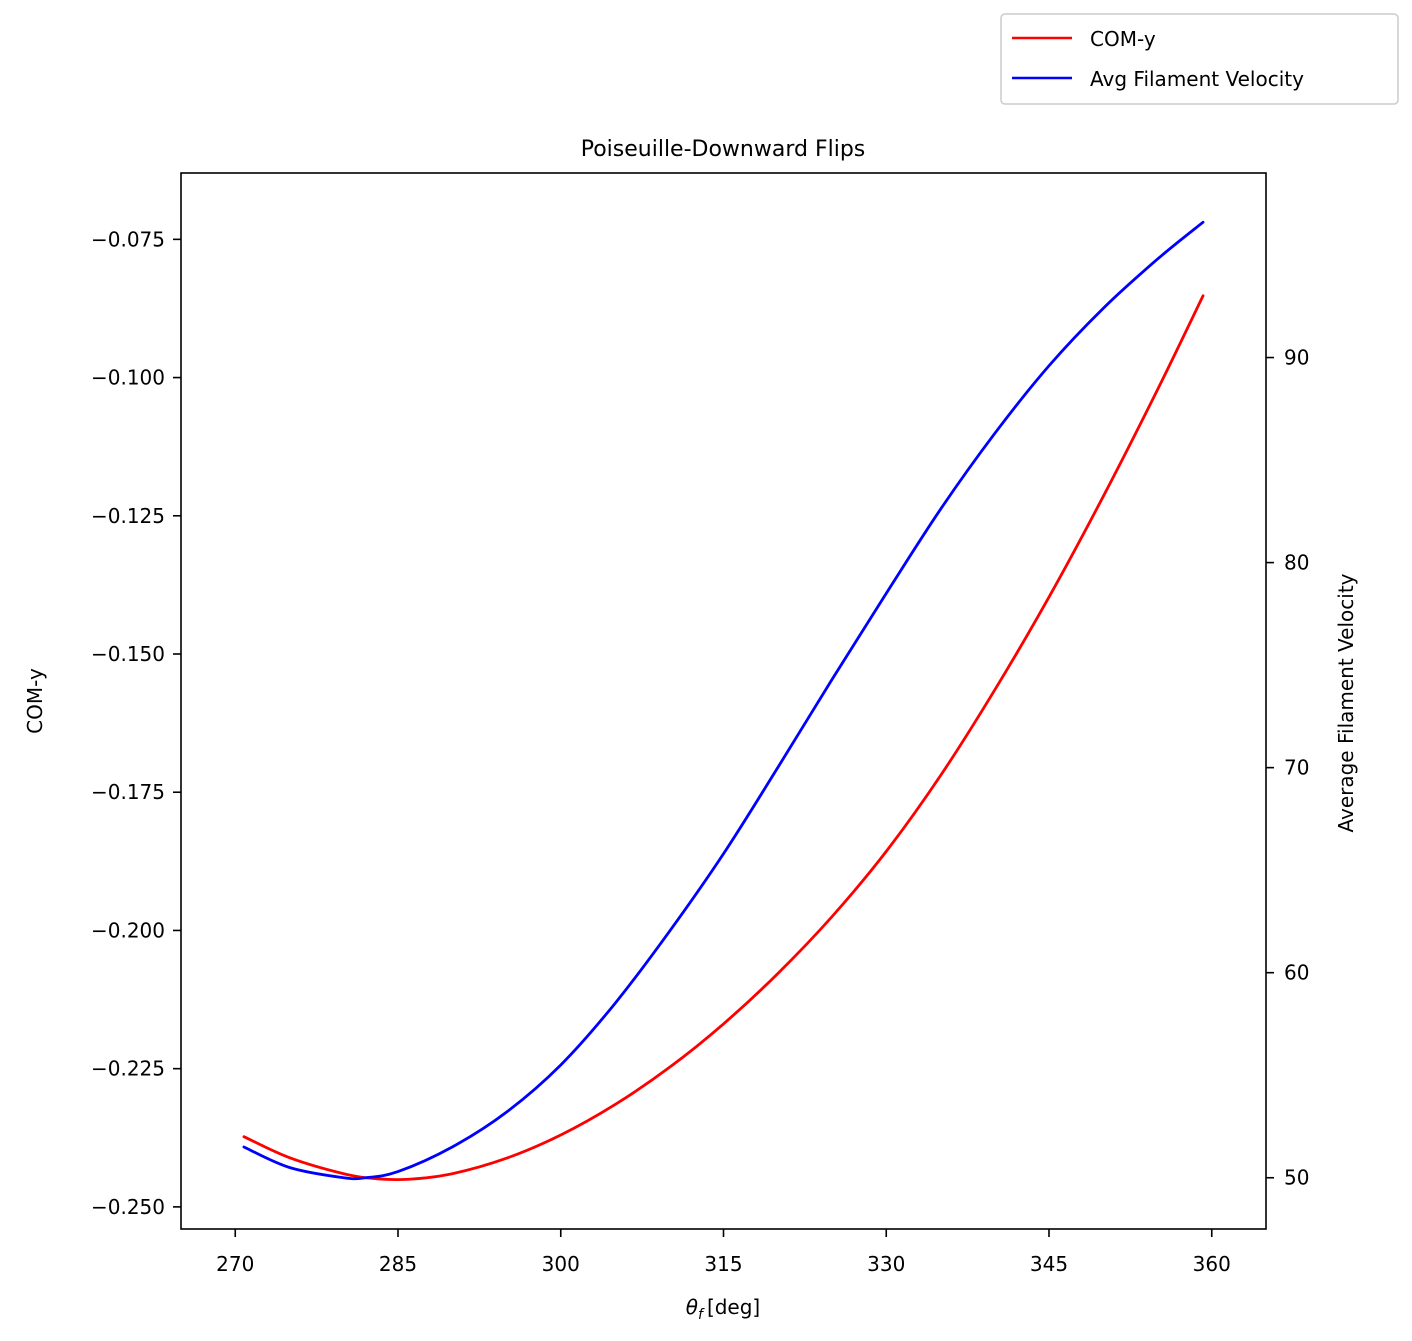 The image size is (1412, 1341). Describe the element at coordinates (1049, 1264) in the screenshot. I see `x-tick-label: 345` at that location.